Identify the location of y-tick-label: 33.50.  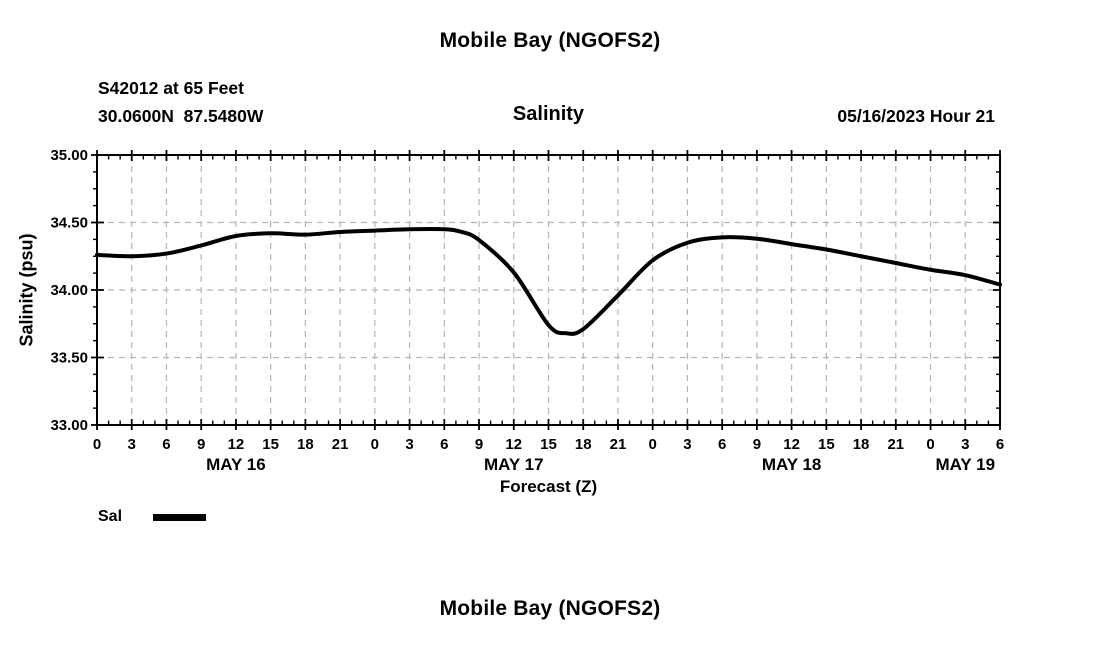
(69, 358).